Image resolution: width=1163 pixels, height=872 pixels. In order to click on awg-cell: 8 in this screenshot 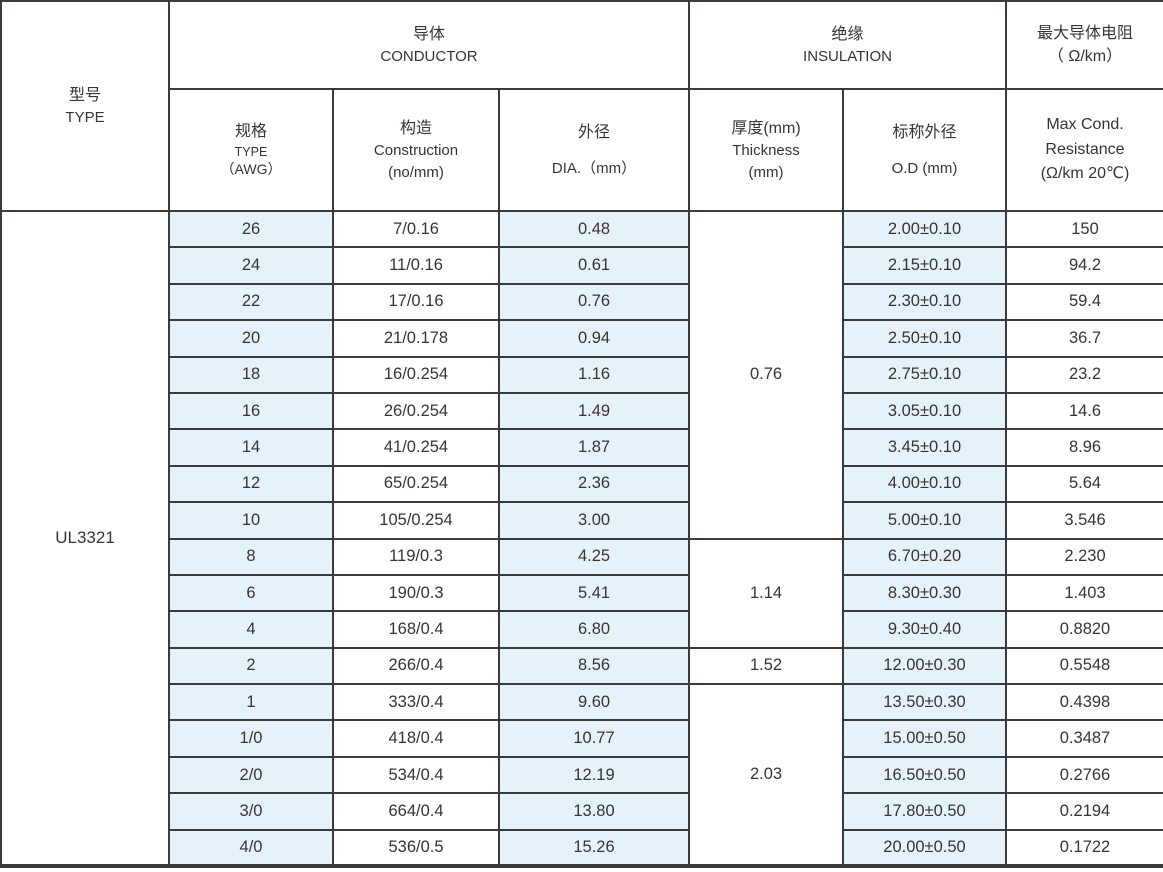, I will do `click(251, 556)`.